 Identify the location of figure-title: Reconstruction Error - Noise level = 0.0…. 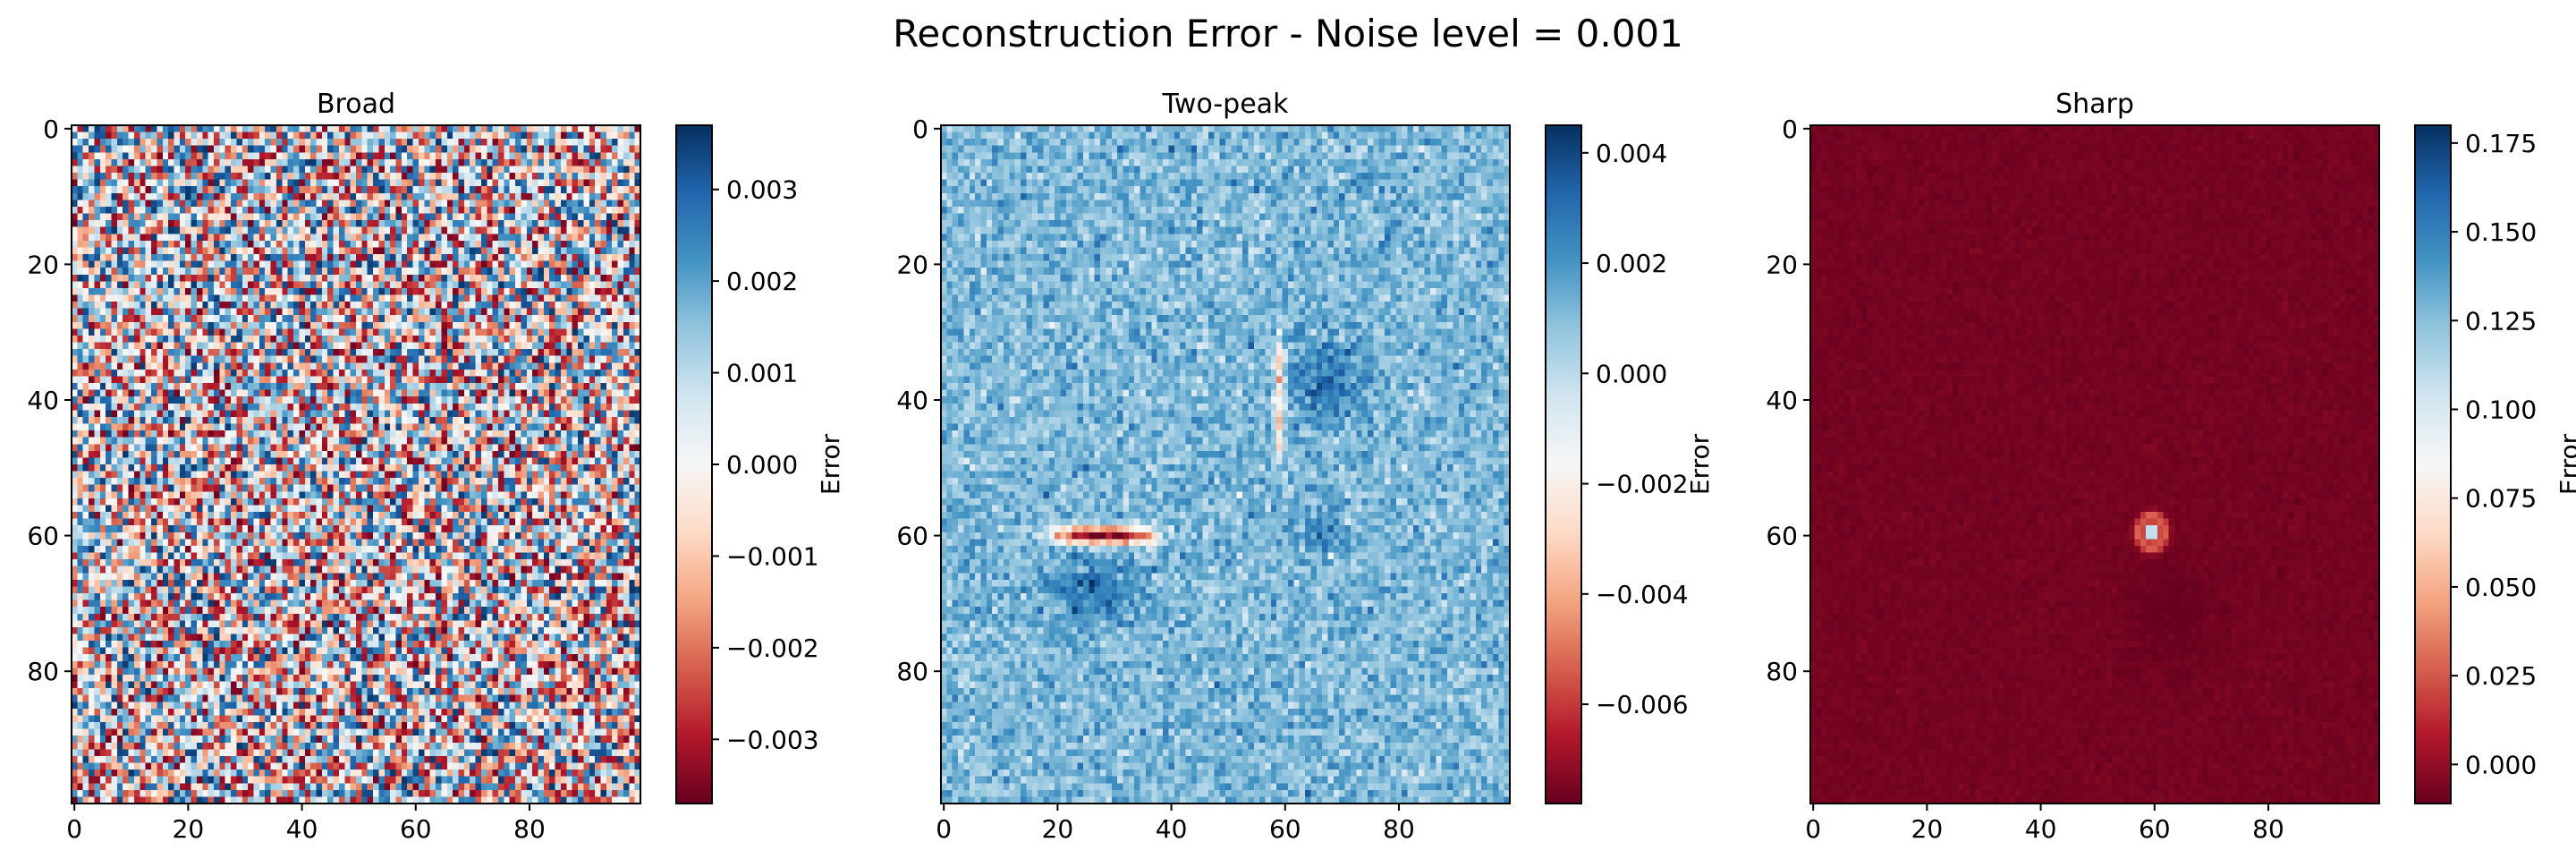
(1288, 33).